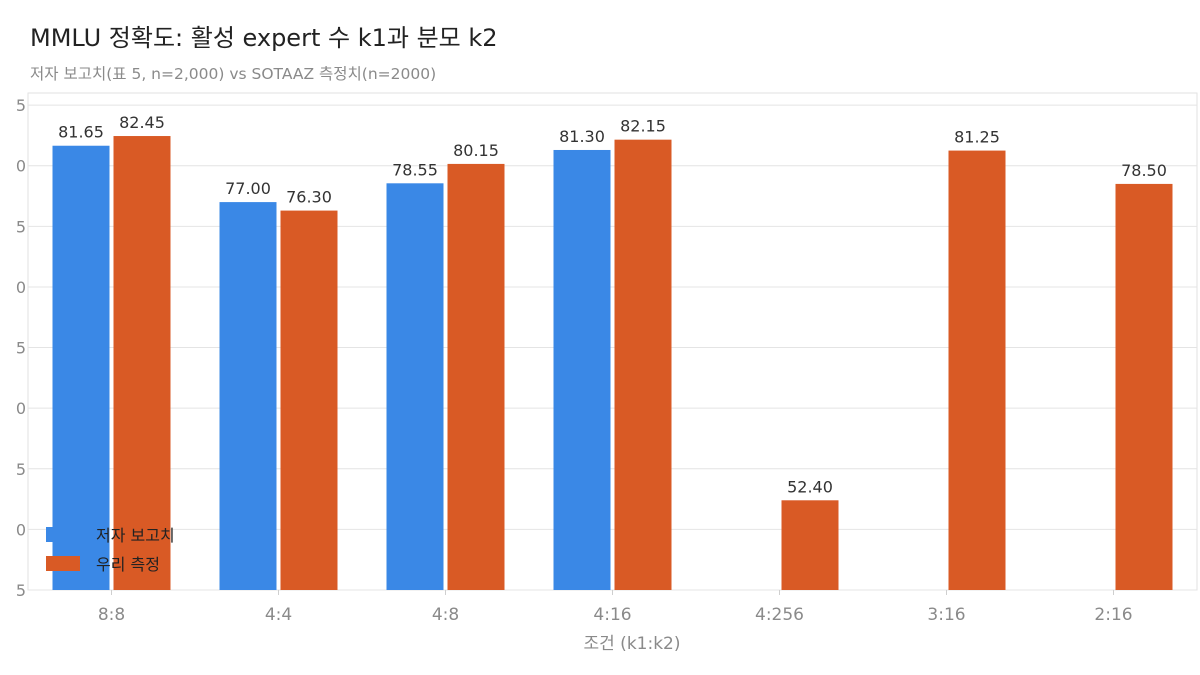 The width and height of the screenshot is (1200, 675). I want to click on x-tick-label: 4:8, so click(445, 615).